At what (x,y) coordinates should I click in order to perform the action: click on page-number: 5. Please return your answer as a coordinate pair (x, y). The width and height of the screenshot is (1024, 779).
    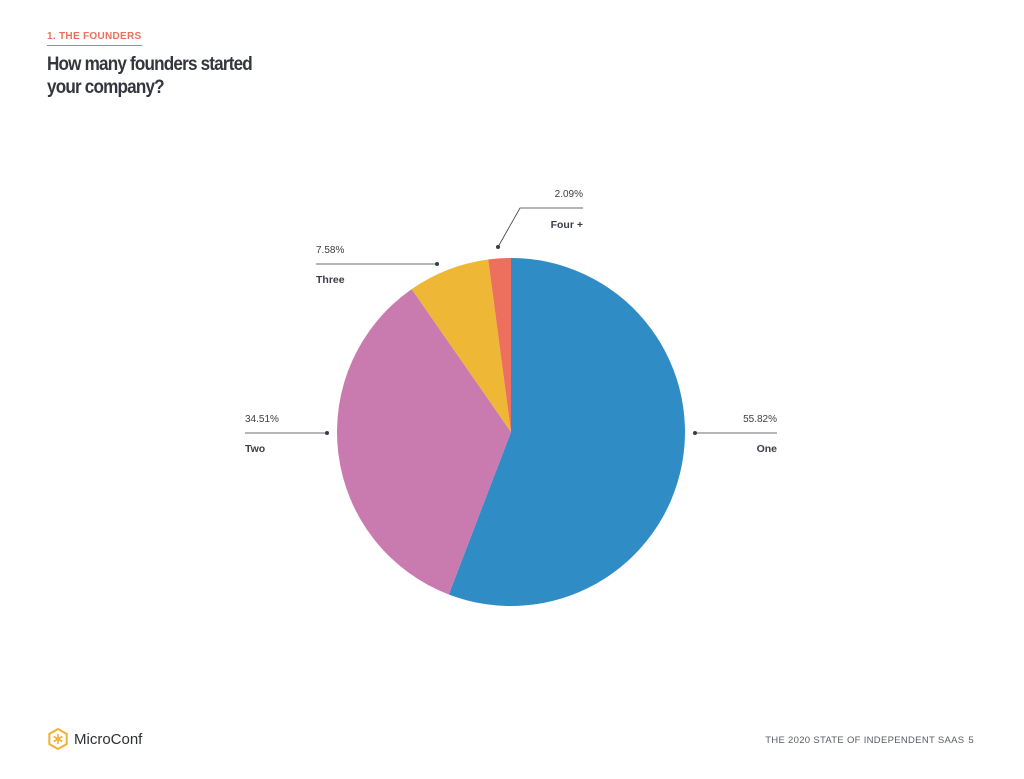
    Looking at the image, I should click on (971, 740).